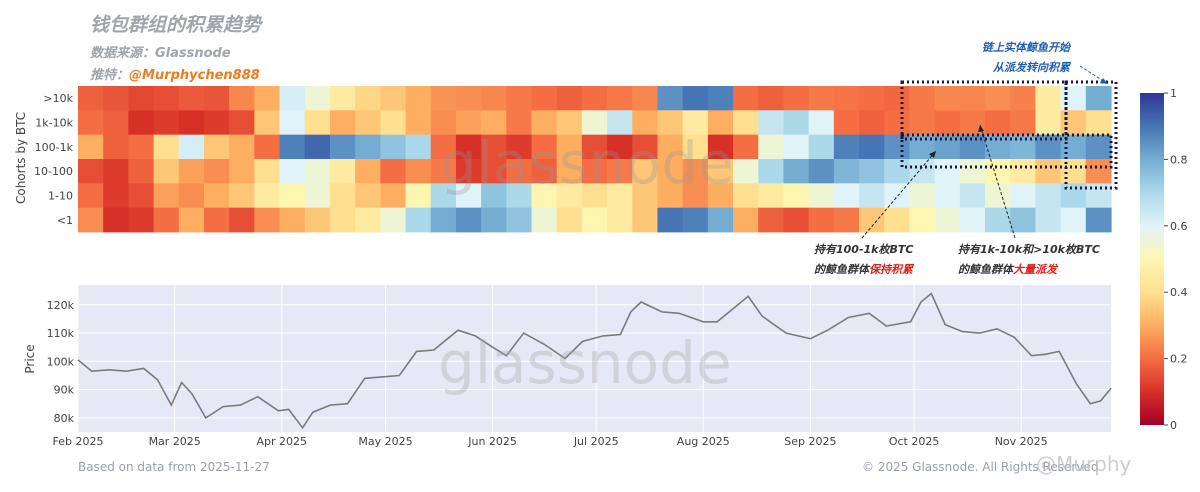 The image size is (1200, 492). Describe the element at coordinates (30, 359) in the screenshot. I see `price-y-axis-label: Price` at that location.